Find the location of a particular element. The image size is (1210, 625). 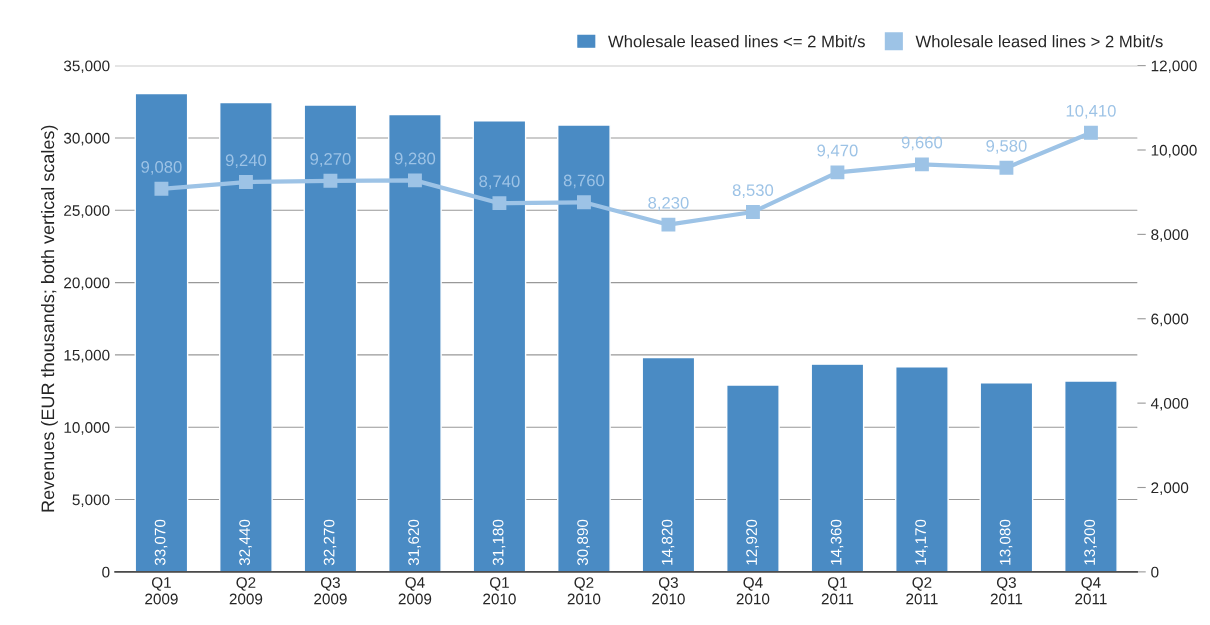

data-label: 9,280 is located at coordinates (415, 159).